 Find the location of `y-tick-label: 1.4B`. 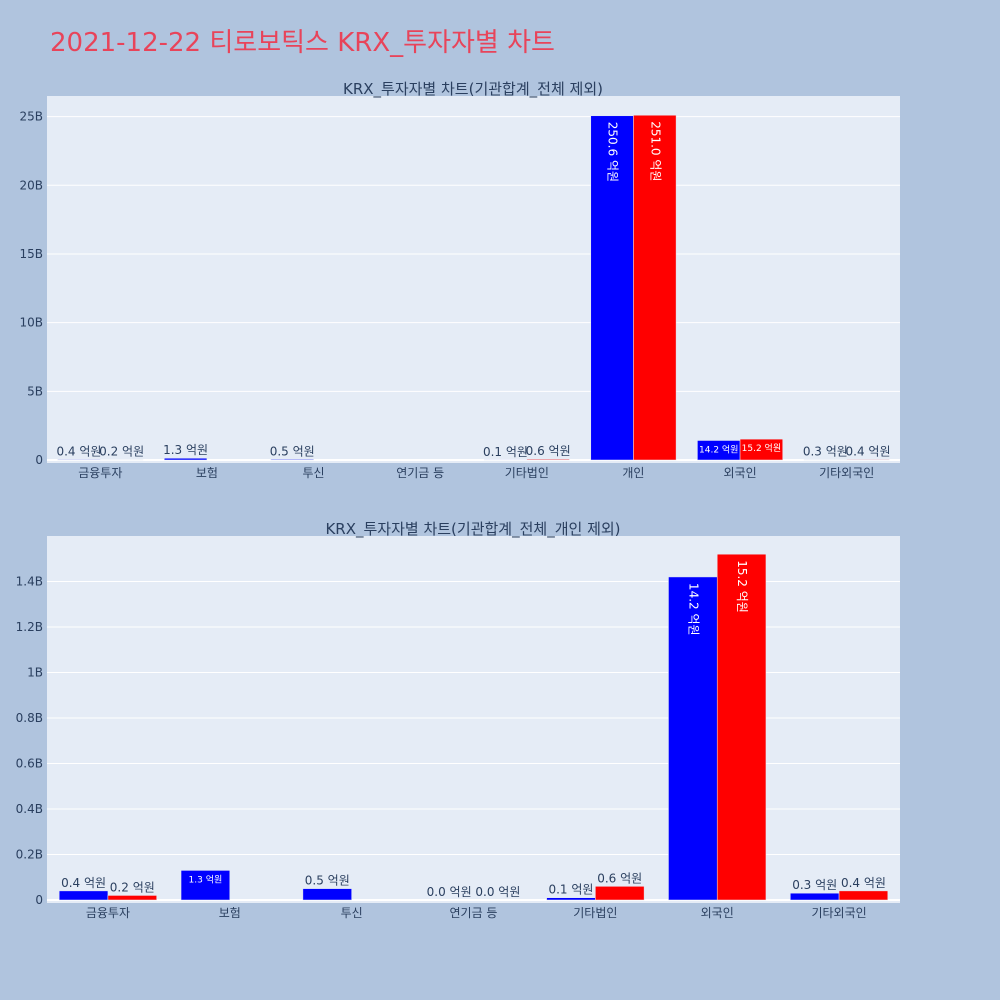

y-tick-label: 1.4B is located at coordinates (29, 582).